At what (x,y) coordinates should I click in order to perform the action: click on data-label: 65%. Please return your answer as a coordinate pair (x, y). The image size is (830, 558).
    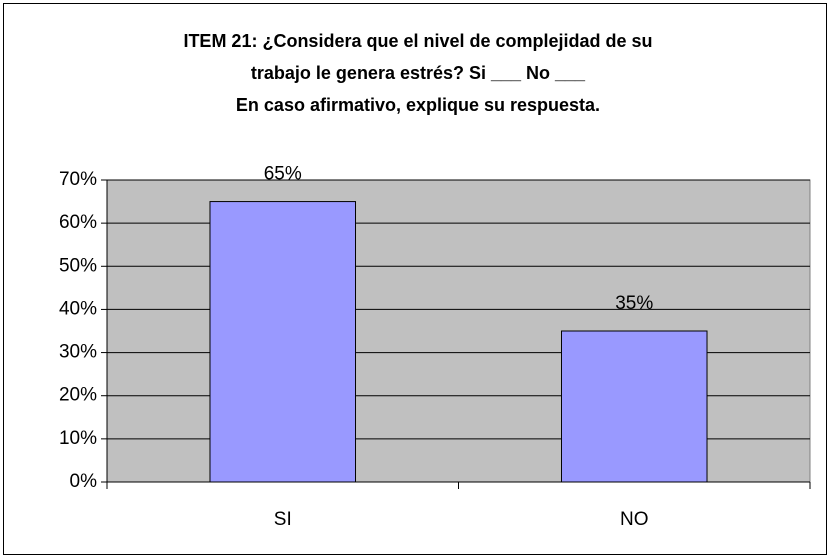
    Looking at the image, I should click on (283, 174).